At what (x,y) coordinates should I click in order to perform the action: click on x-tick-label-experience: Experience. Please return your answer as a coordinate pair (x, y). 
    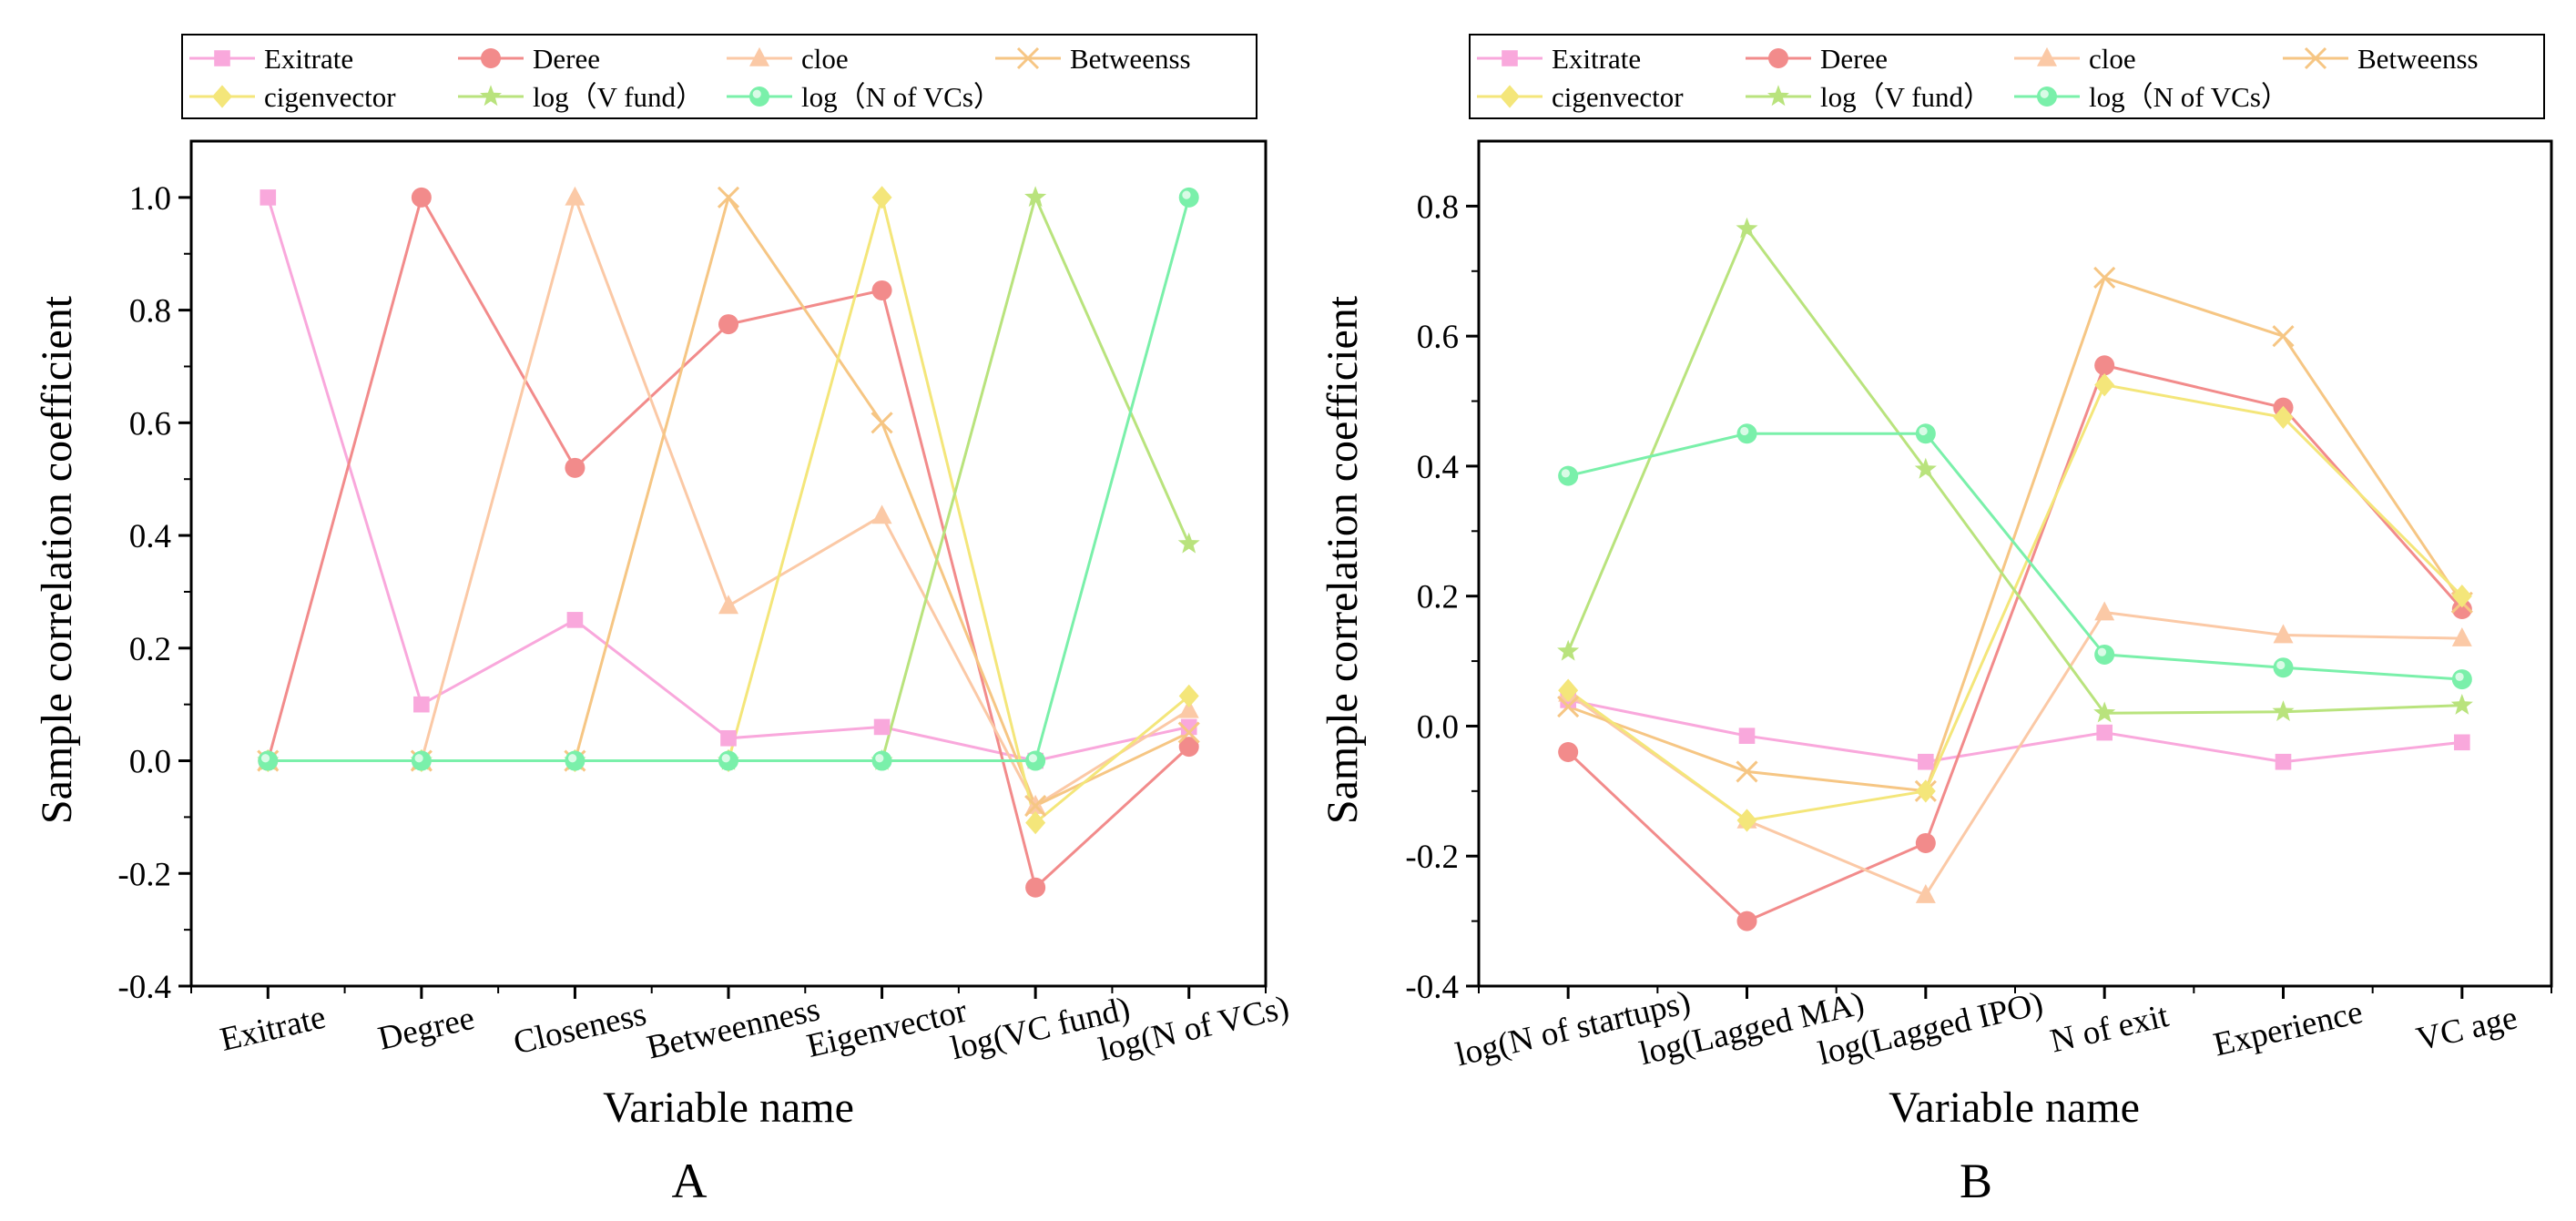
    Looking at the image, I should click on (2288, 1028).